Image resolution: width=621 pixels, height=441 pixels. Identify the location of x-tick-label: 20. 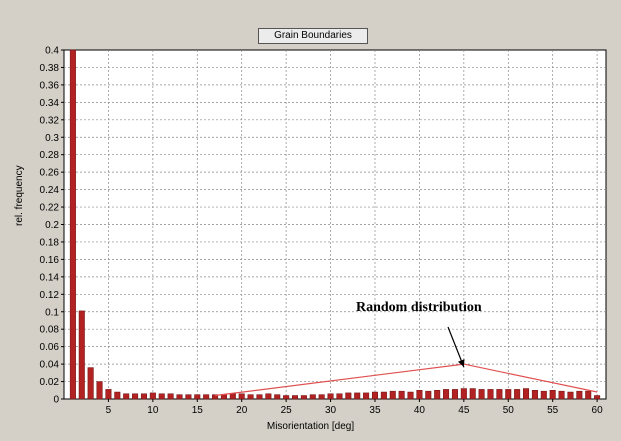
(242, 410).